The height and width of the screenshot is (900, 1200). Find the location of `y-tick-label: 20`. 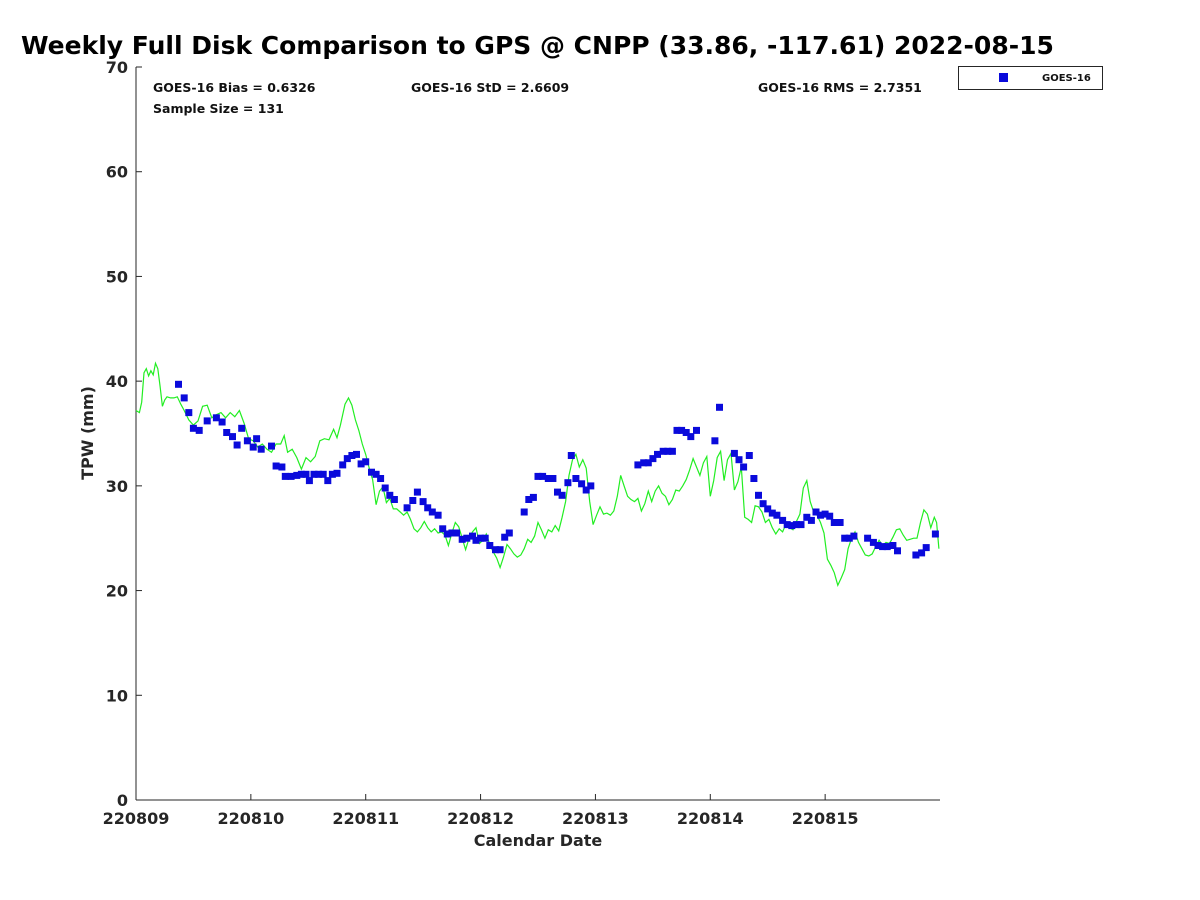

y-tick-label: 20 is located at coordinates (117, 591).